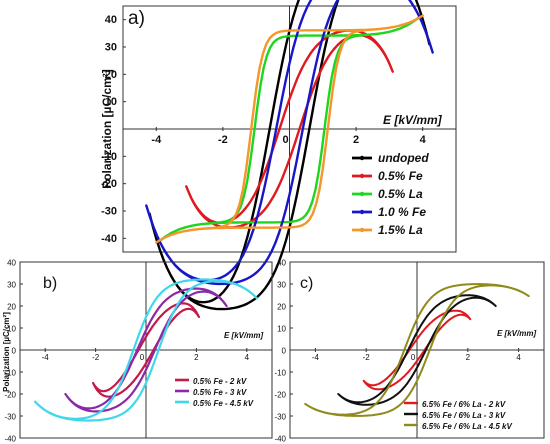 The width and height of the screenshot is (550, 444). I want to click on panel-b-legend-label: 0.5% Fe - 2 kV, so click(220, 381).